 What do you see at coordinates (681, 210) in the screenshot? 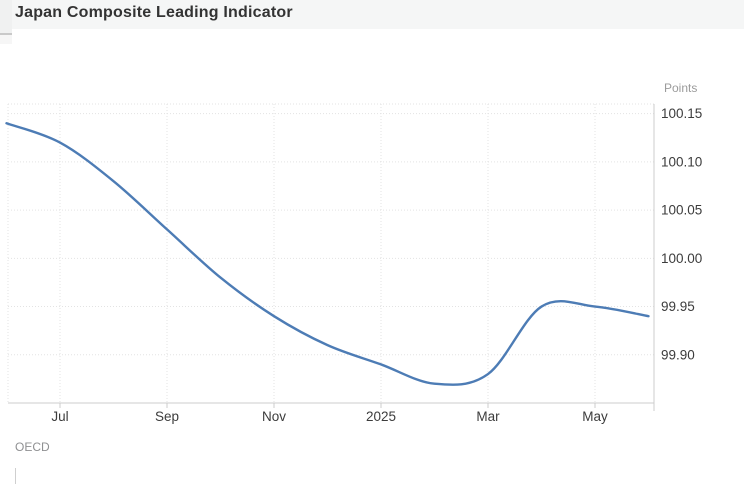
I see `y-tick-label: 100.05` at bounding box center [681, 210].